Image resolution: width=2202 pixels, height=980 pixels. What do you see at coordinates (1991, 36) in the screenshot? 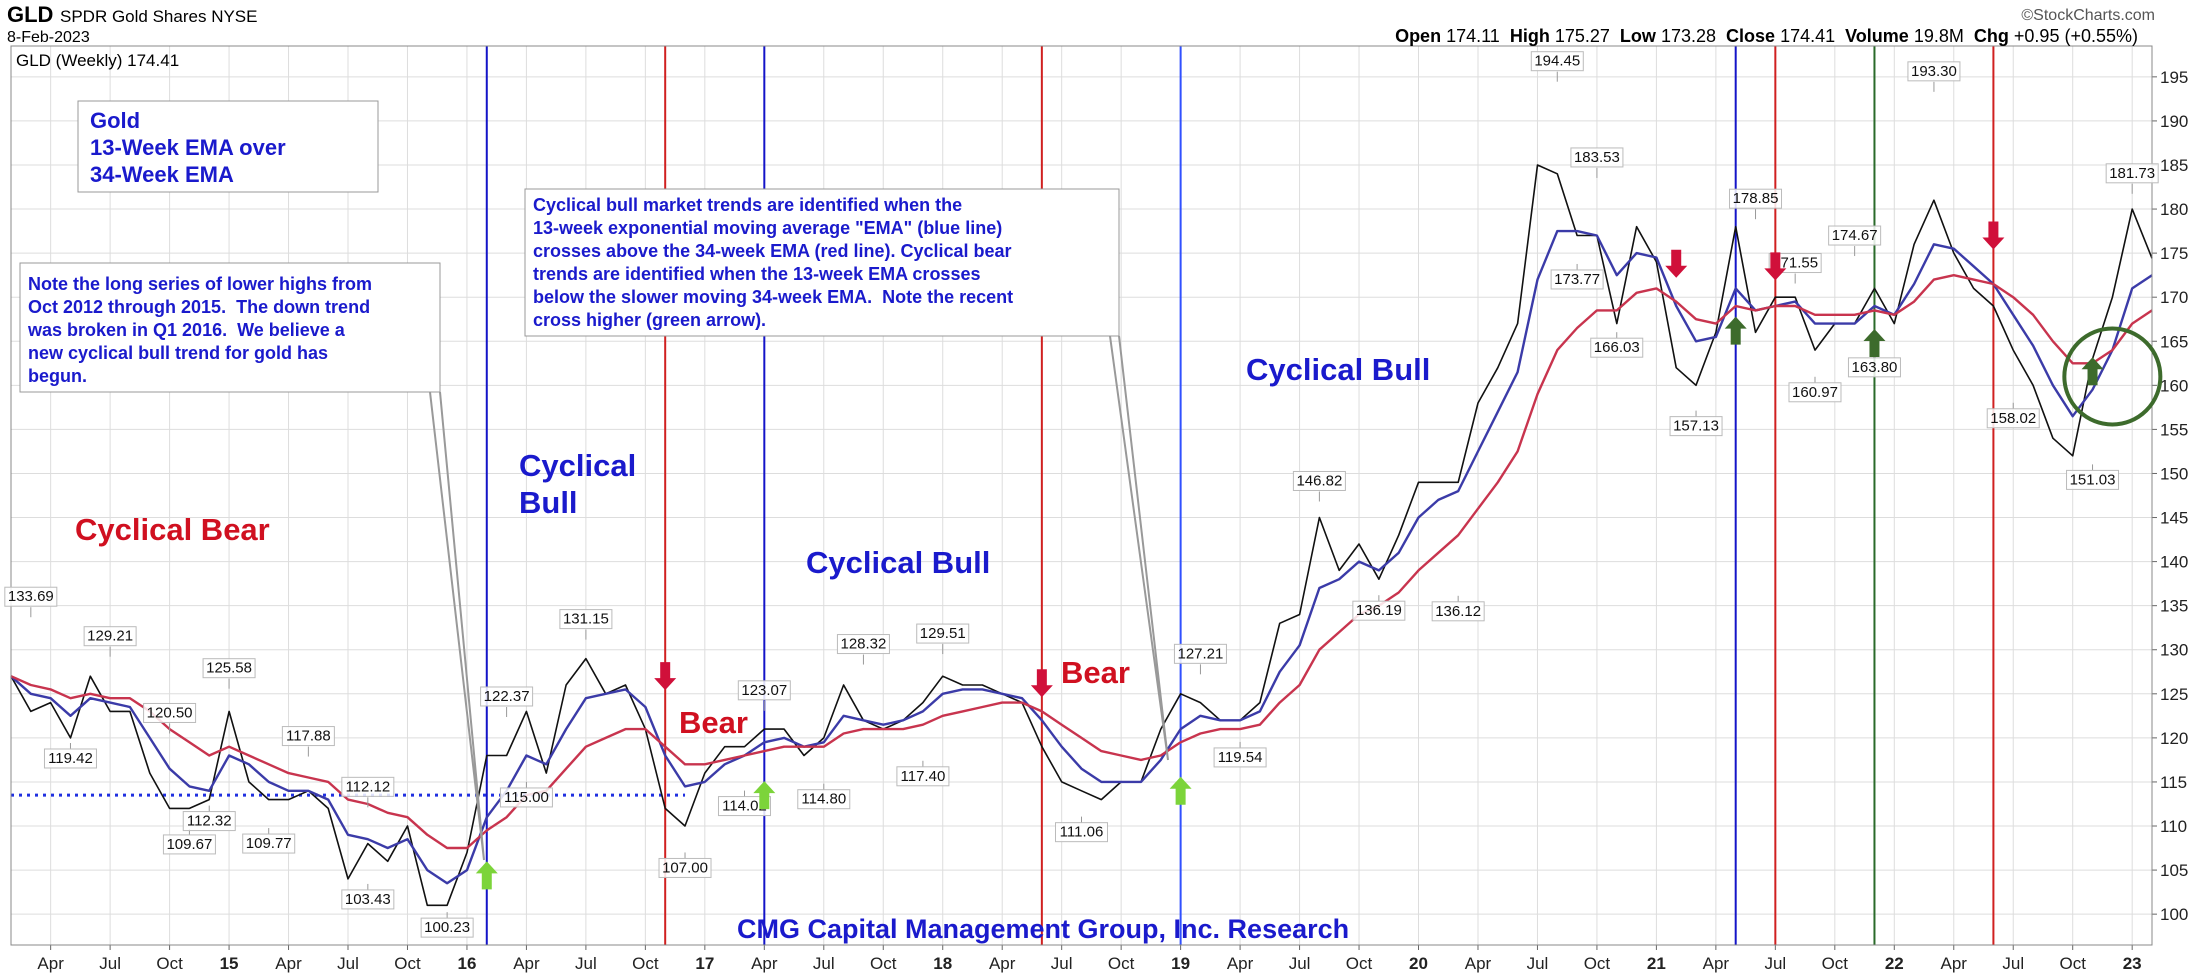
I see `label: Chg` at bounding box center [1991, 36].